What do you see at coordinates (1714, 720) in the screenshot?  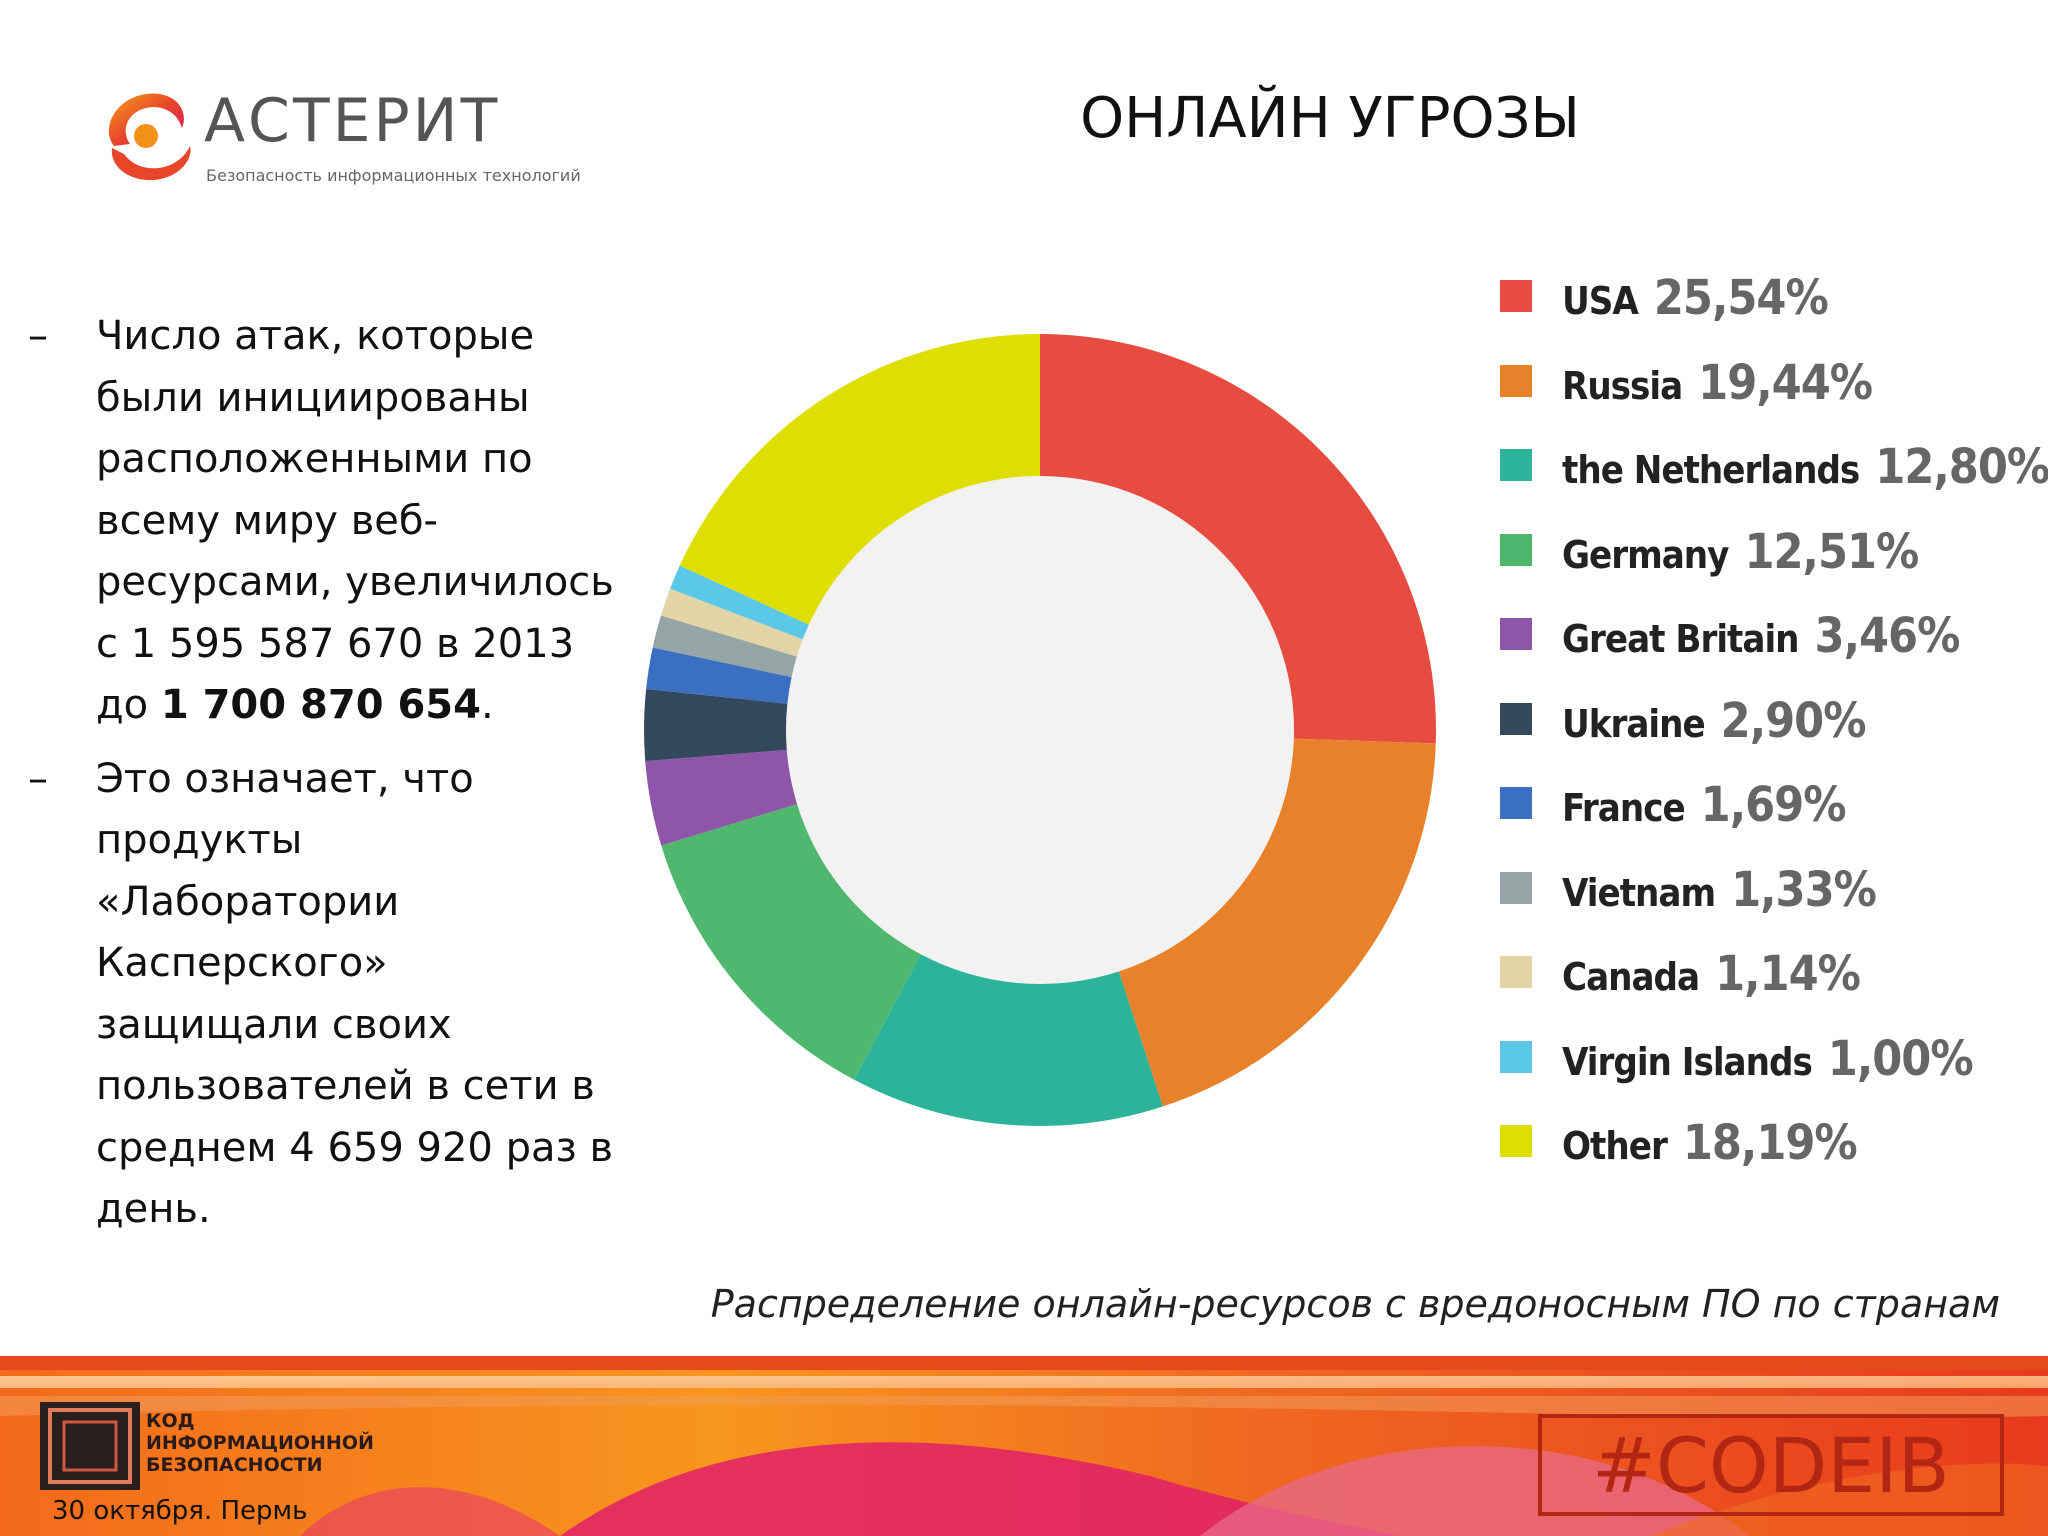 I see `legend-label: Ukraine 2,90%` at bounding box center [1714, 720].